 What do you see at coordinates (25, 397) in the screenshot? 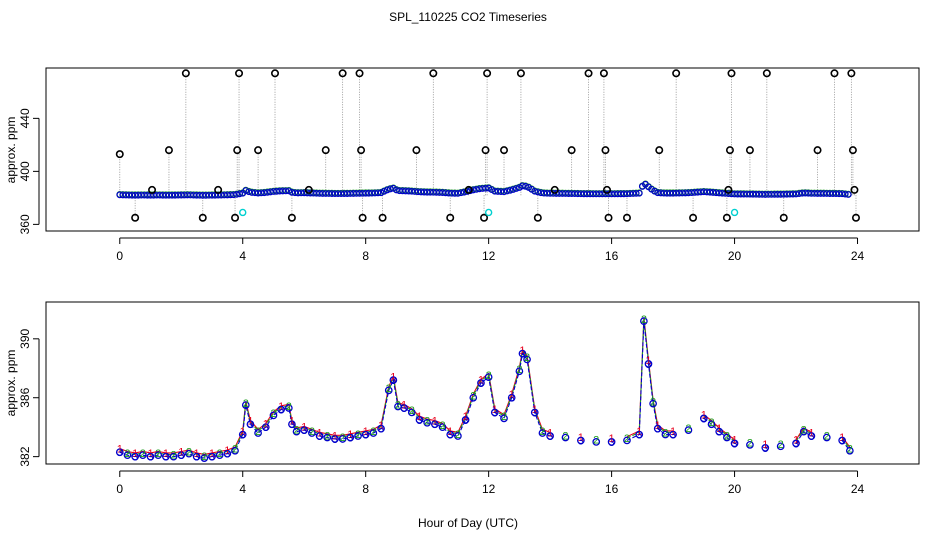
I see `bottom-y-tick-label: 386` at bounding box center [25, 397].